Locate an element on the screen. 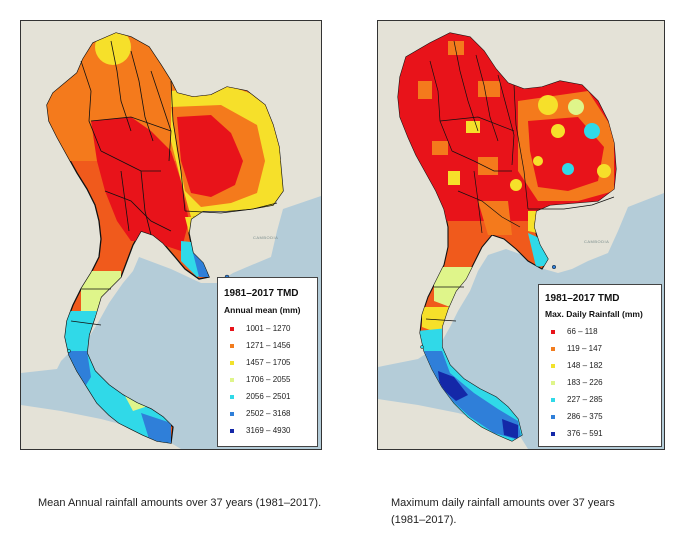  legend-class: 183 – 226 is located at coordinates (602, 382).